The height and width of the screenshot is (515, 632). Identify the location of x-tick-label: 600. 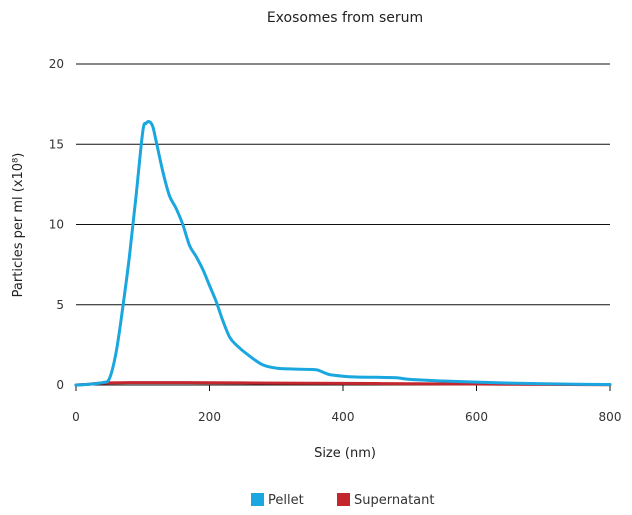
(476, 417).